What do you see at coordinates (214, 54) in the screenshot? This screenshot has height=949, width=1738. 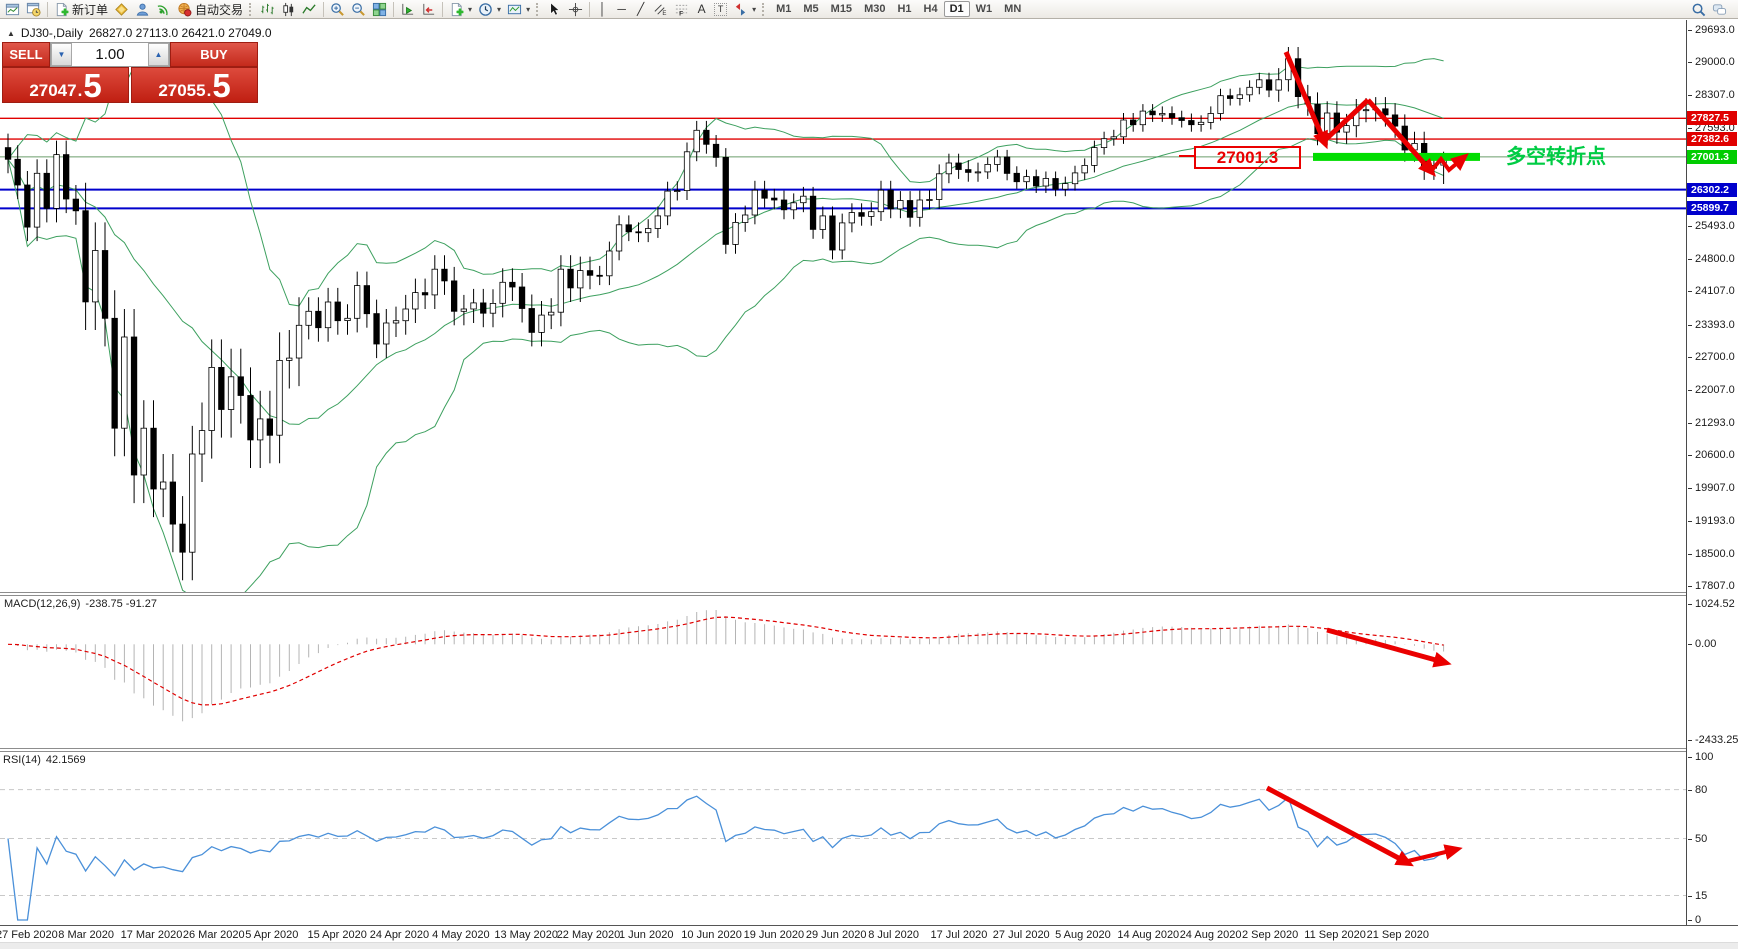 I see `buy-button: BUY` at bounding box center [214, 54].